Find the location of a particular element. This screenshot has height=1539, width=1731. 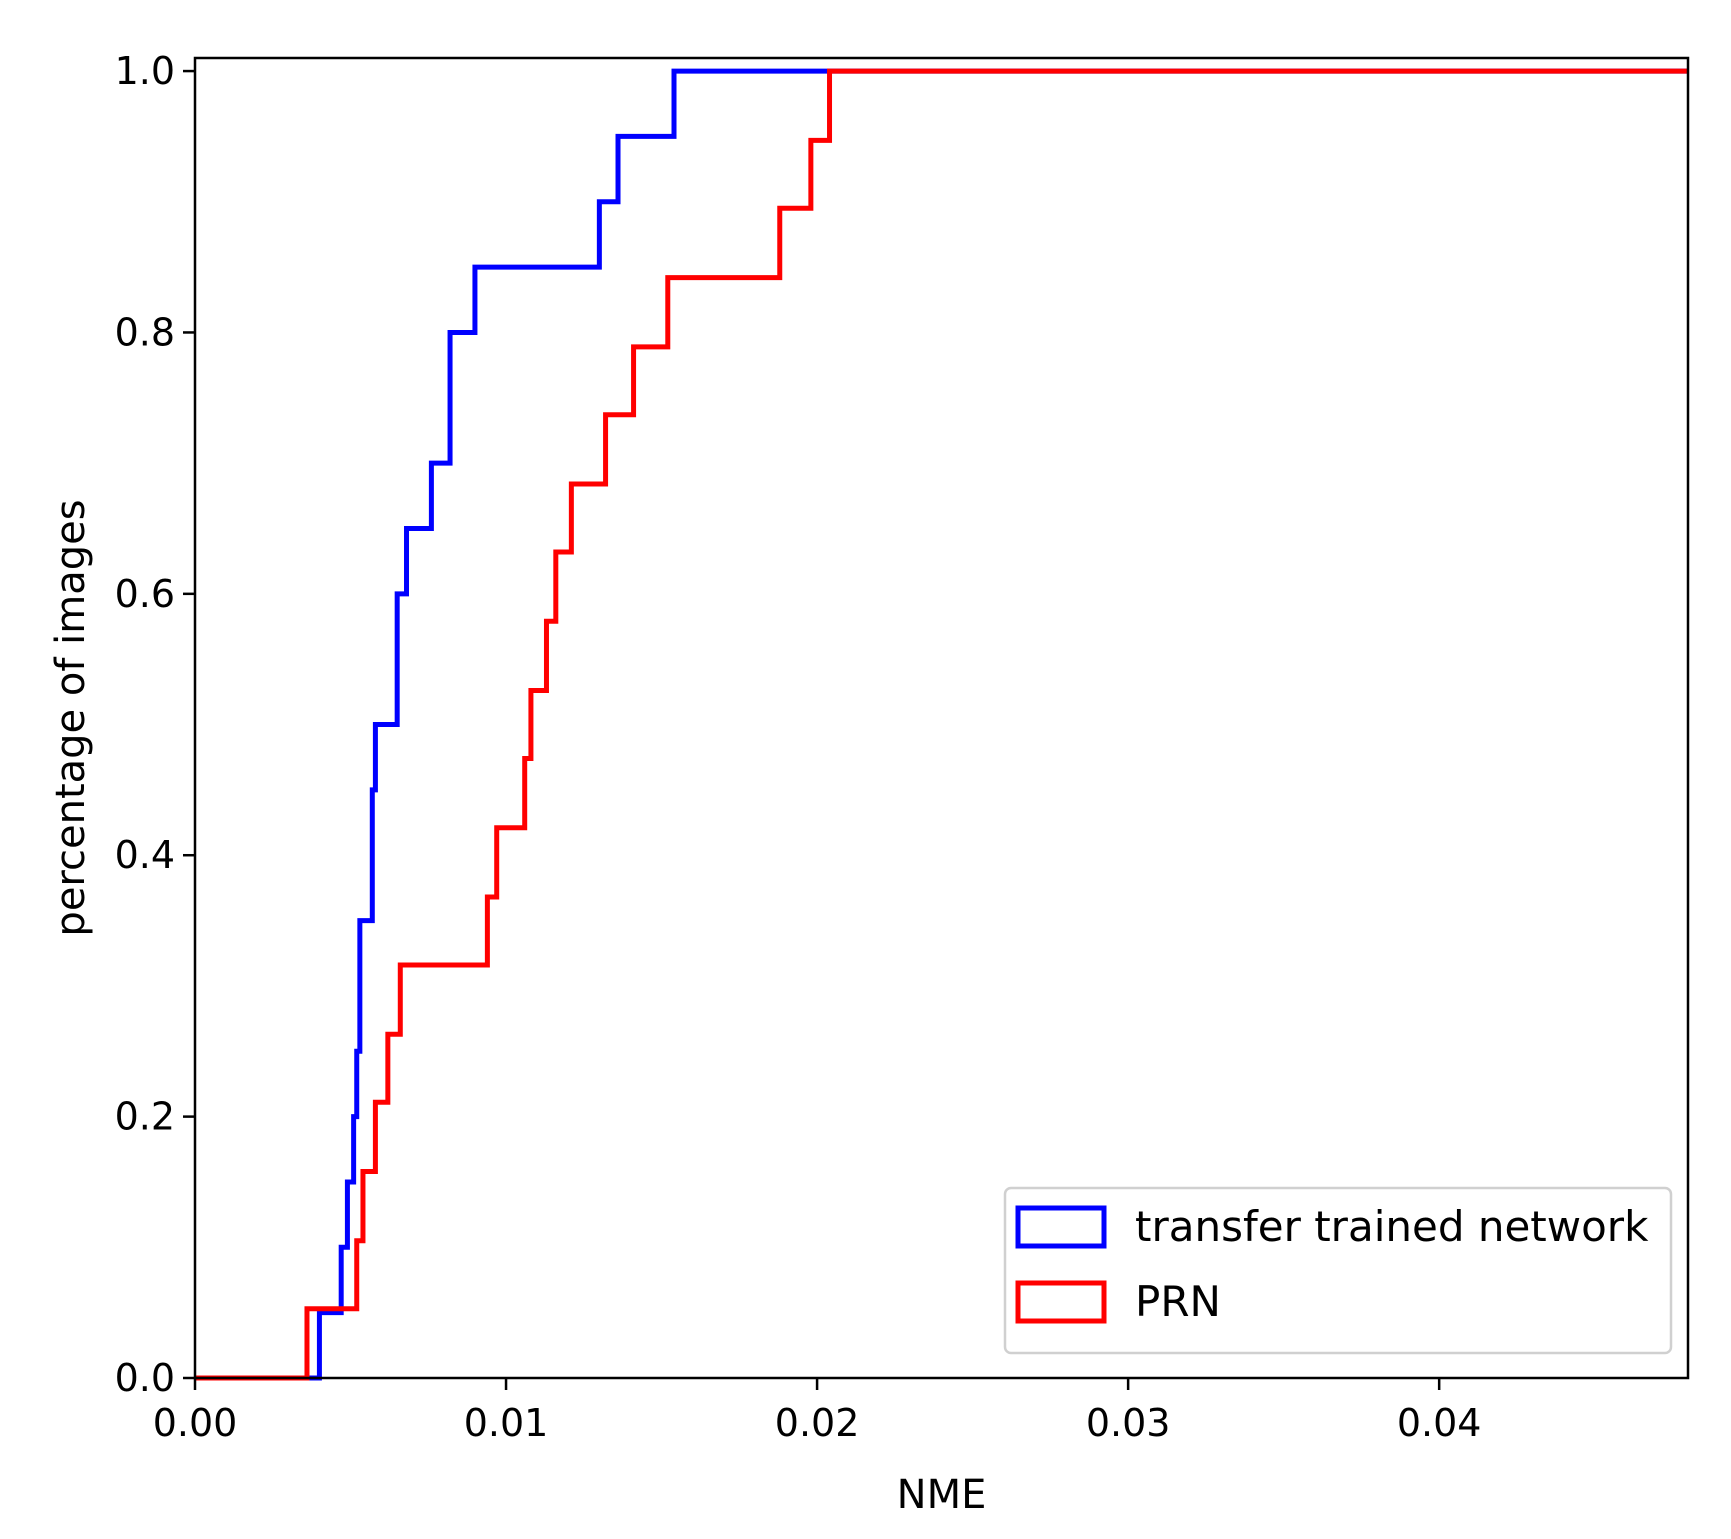

legend: transfer trained network PRN is located at coordinates (1338, 1270).